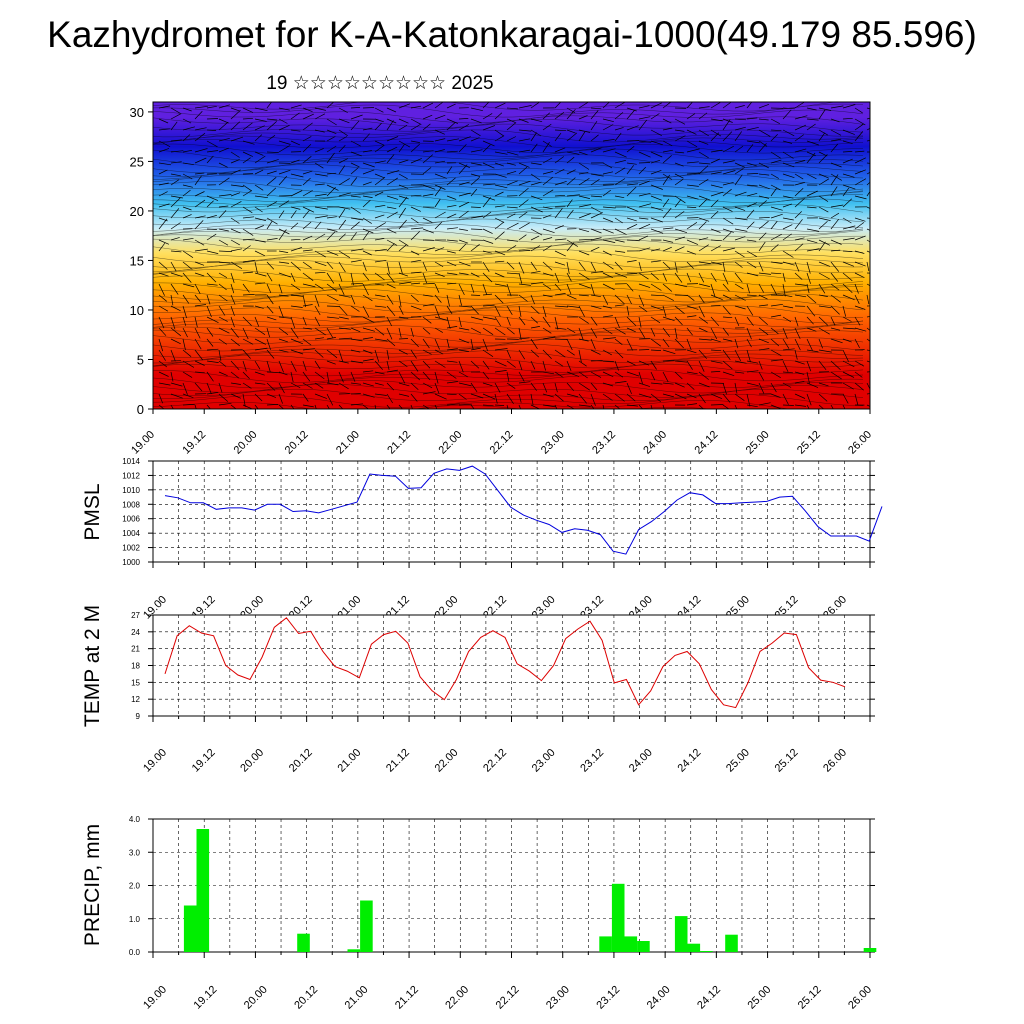 The height and width of the screenshot is (1024, 1024). I want to click on temp-y-tick-label-2: 15, so click(135, 682).